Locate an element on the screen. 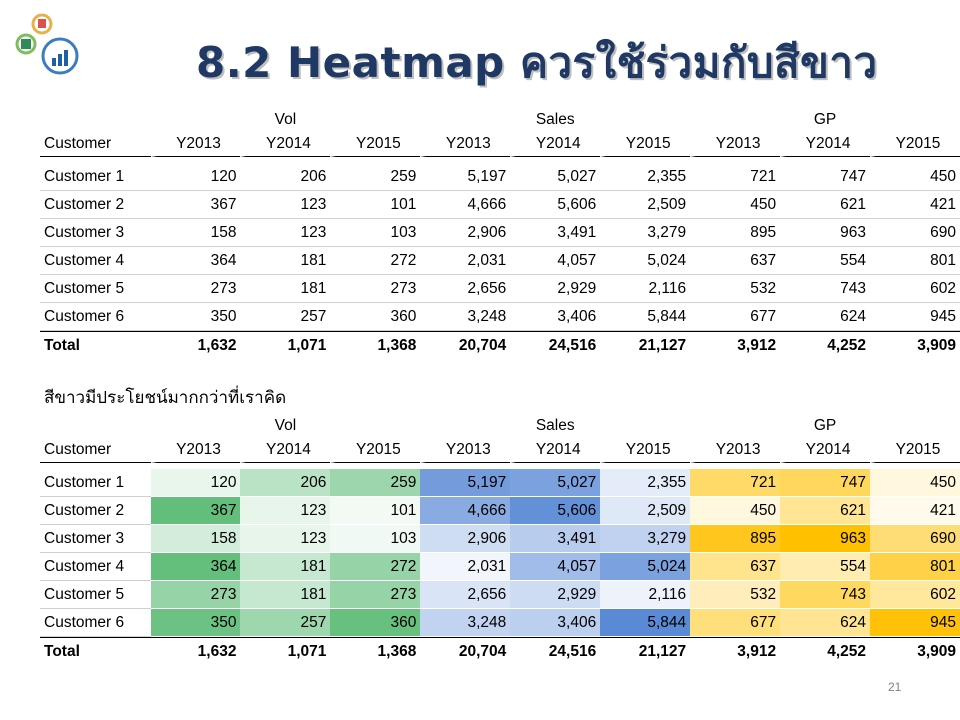  t2-total-cell: 20,704 is located at coordinates (465, 651).